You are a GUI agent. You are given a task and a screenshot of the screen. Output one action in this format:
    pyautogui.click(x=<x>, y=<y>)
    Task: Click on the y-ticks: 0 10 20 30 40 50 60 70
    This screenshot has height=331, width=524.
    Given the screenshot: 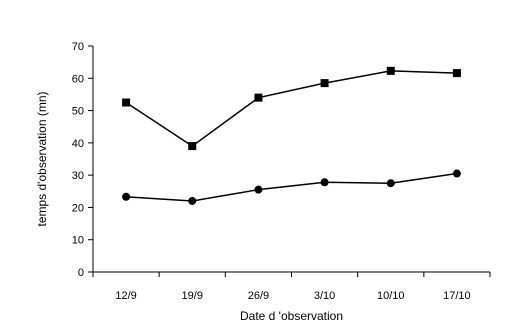 What is the action you would take?
    pyautogui.click(x=82, y=160)
    